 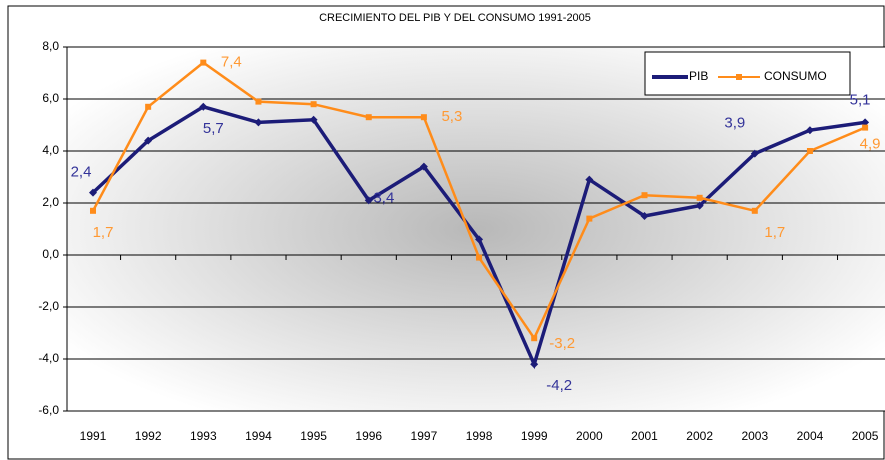 I want to click on x-tick-label: 1997, so click(x=424, y=436).